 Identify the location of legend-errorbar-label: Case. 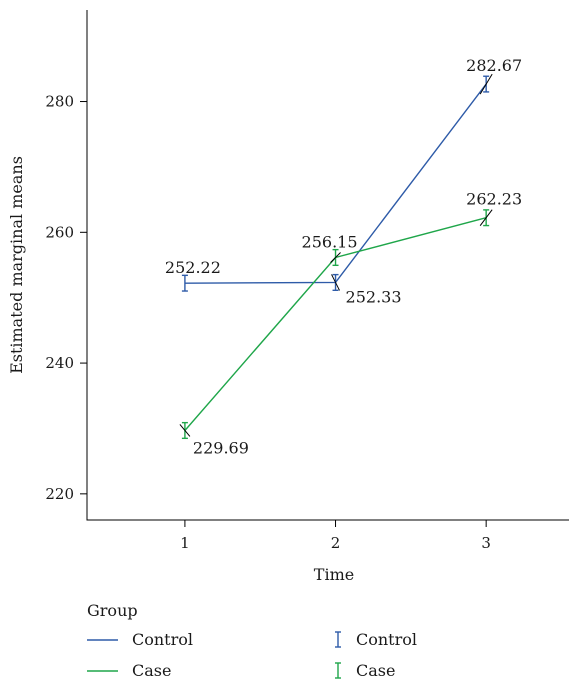
(375, 670).